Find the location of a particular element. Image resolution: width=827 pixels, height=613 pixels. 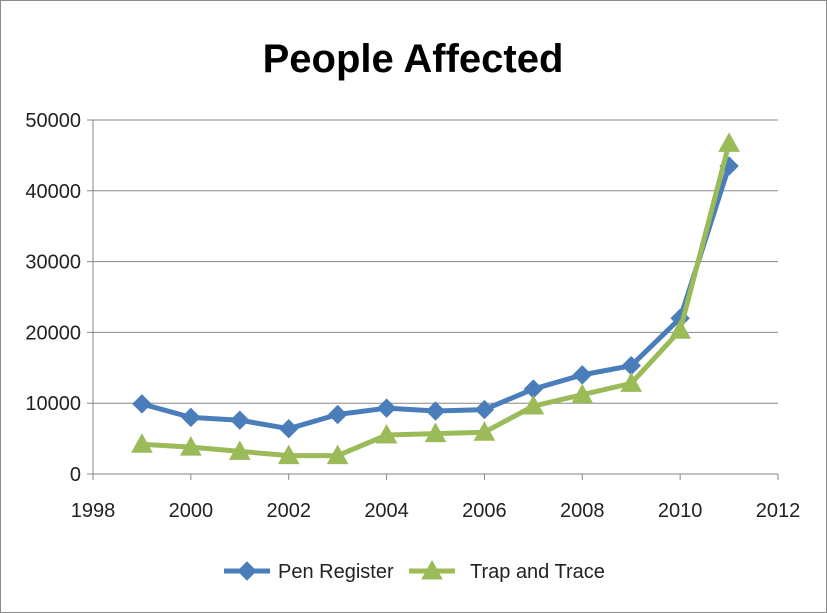

data-point-trap-and-trace-2001 is located at coordinates (239, 450).